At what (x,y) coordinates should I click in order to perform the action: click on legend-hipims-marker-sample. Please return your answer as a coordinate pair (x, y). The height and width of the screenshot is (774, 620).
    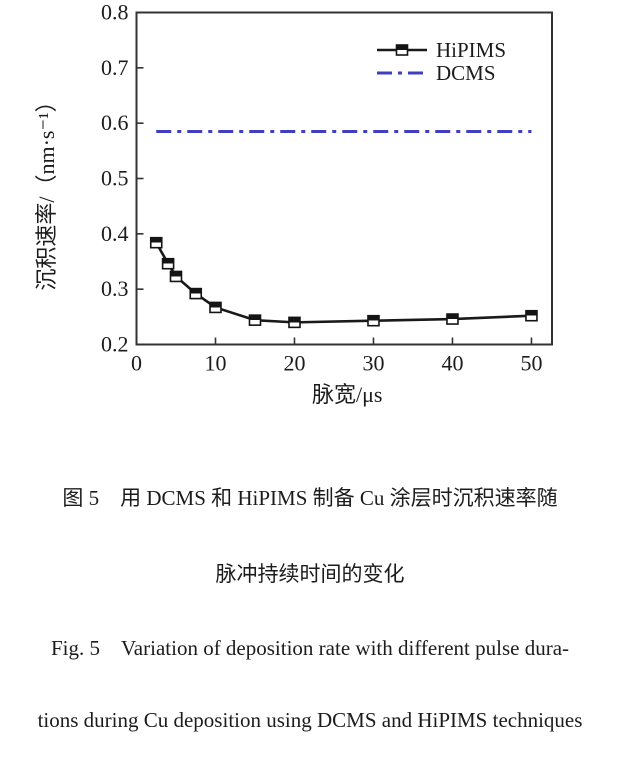
    Looking at the image, I should click on (402, 50).